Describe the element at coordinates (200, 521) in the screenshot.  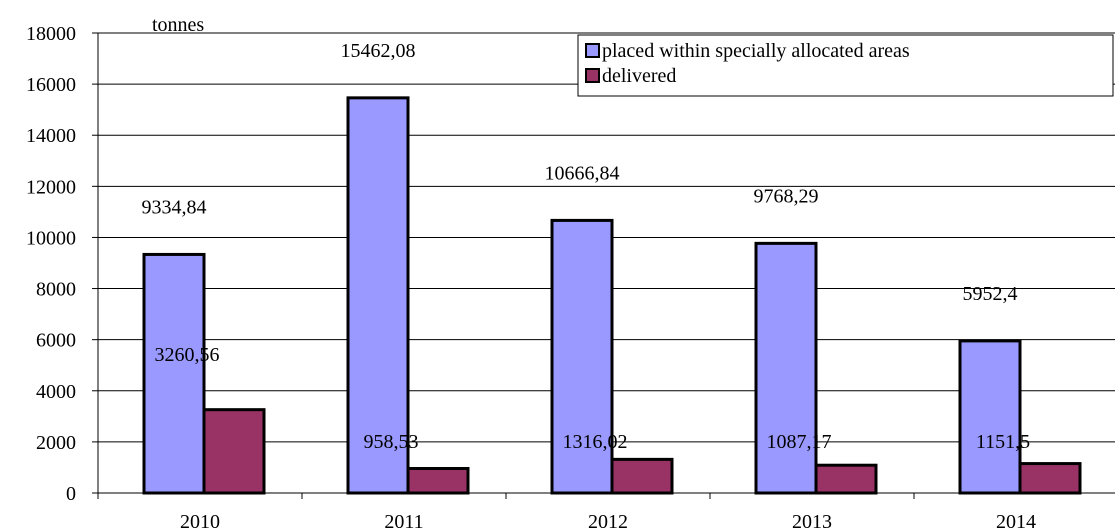
I see `x-tick-label: 2010` at that location.